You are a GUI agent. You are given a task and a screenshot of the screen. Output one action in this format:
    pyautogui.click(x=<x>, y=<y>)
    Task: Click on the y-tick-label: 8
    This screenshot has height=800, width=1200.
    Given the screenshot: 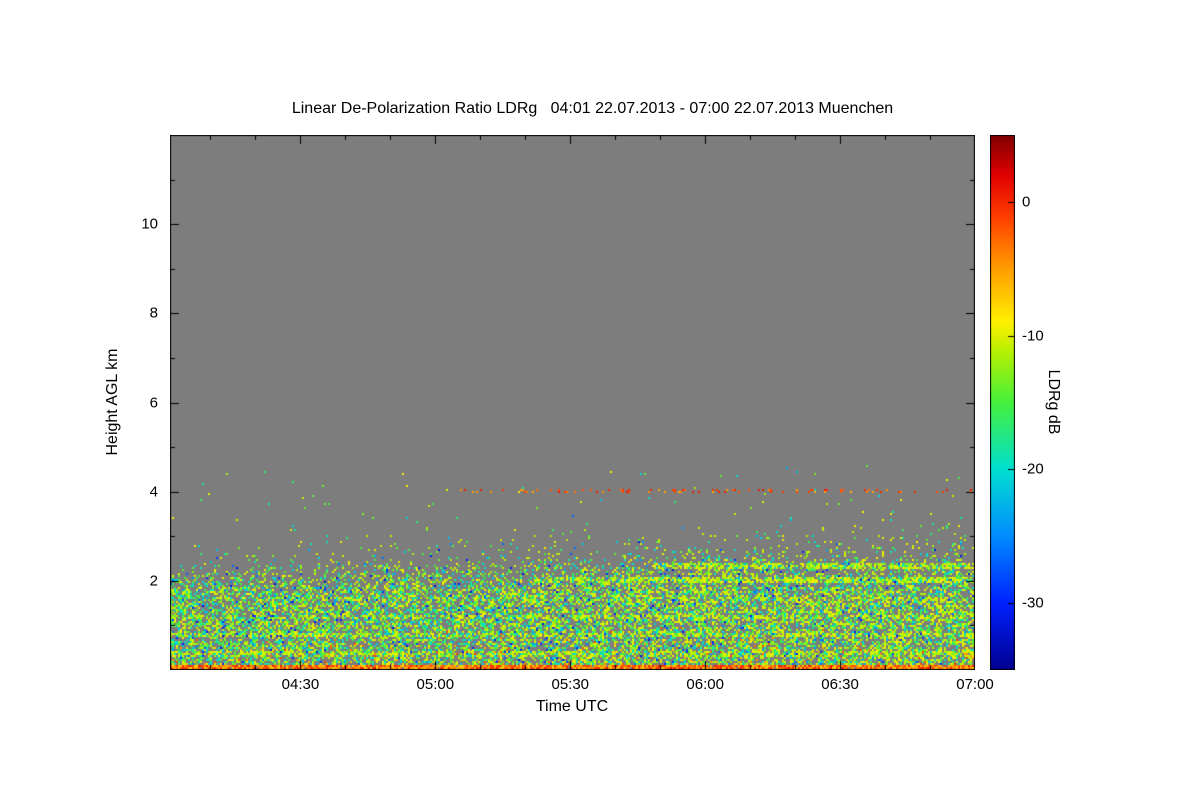 What is the action you would take?
    pyautogui.click(x=153, y=313)
    